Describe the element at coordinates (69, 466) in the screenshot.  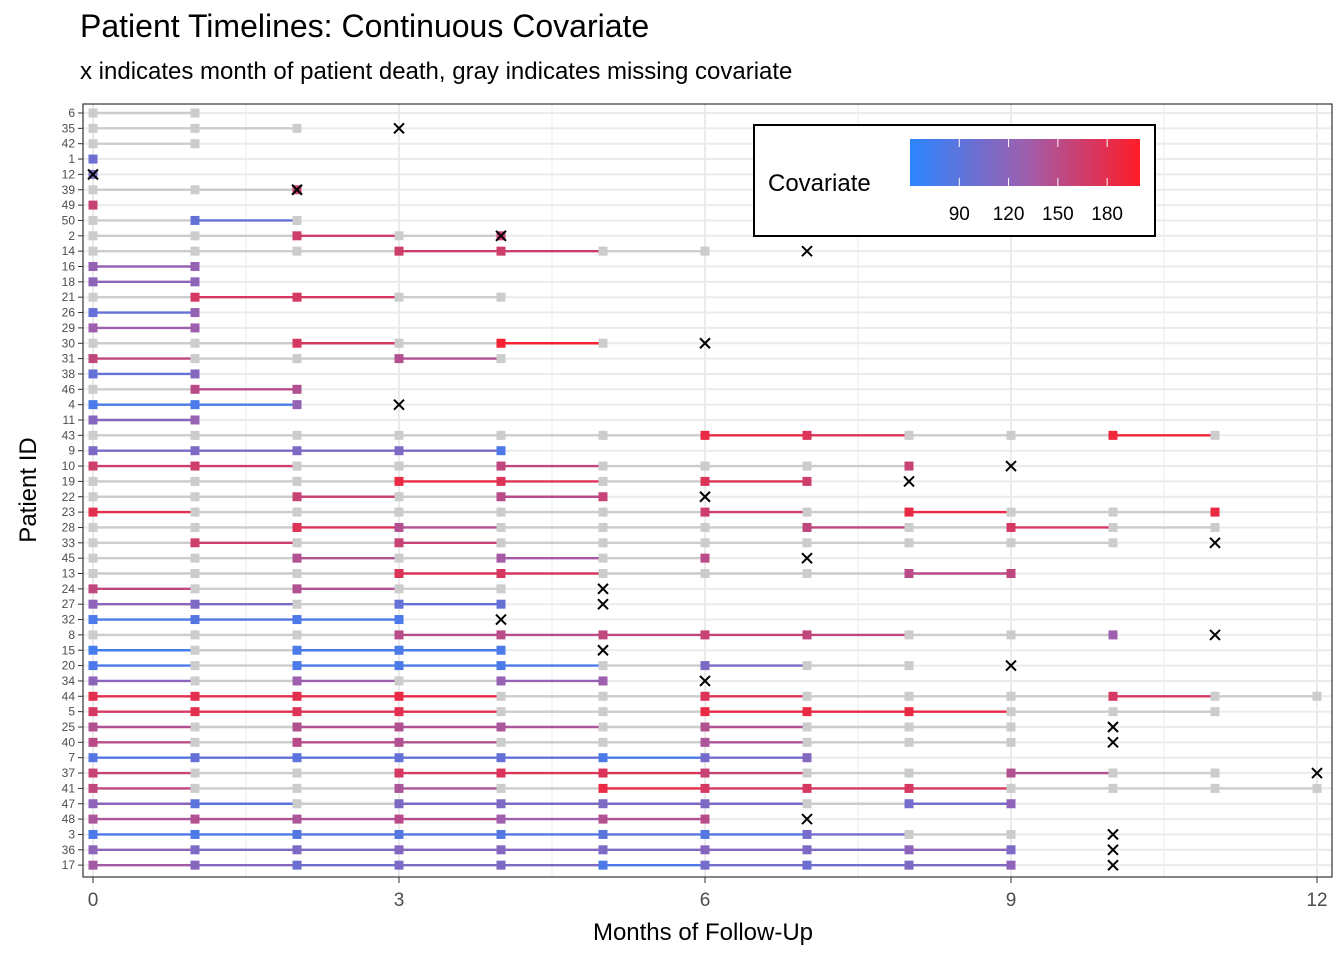
I see `y-tick-label: 10` at that location.